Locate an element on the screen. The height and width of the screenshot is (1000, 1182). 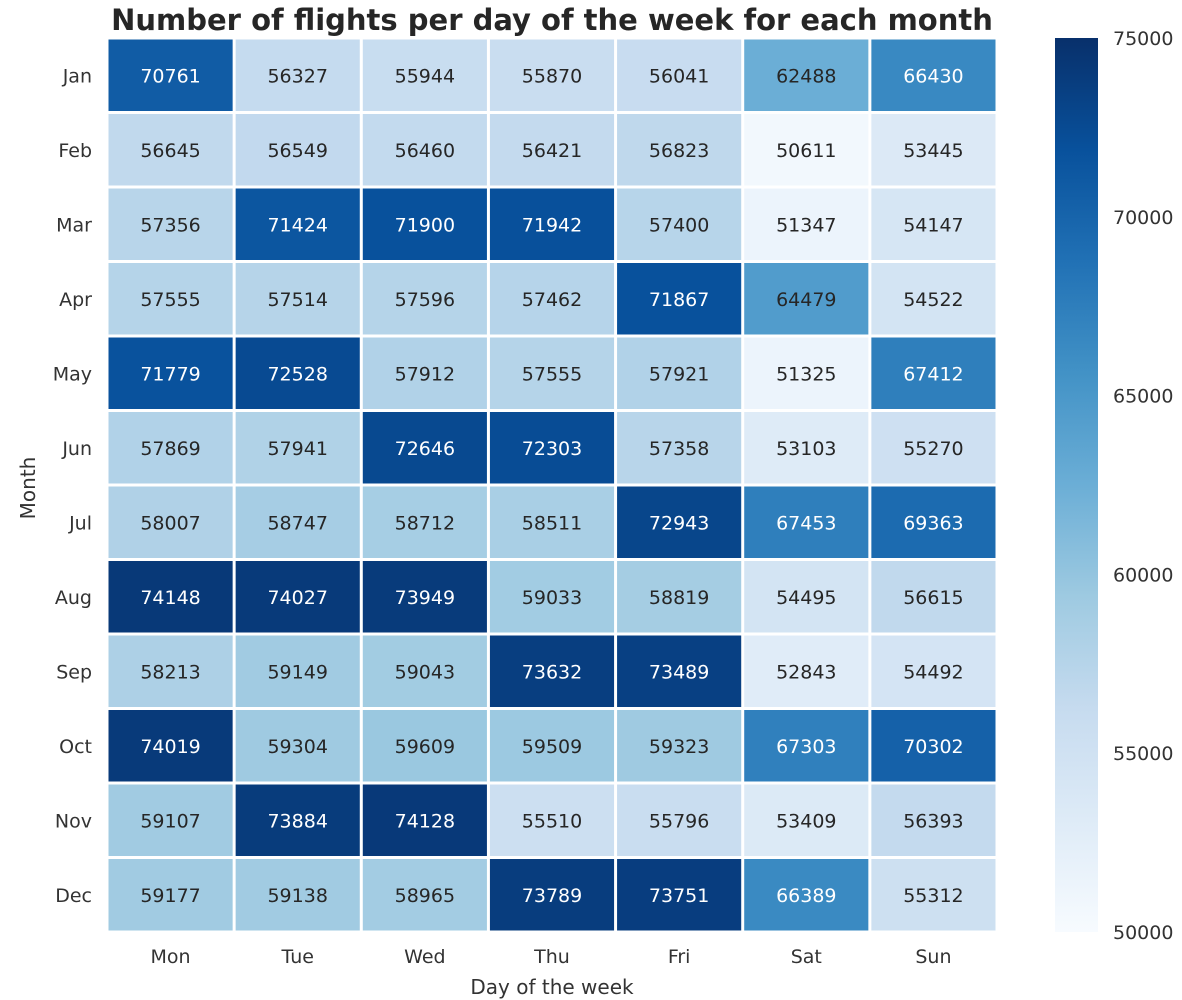
heatmap-cell-label: 70302 is located at coordinates (933, 747).